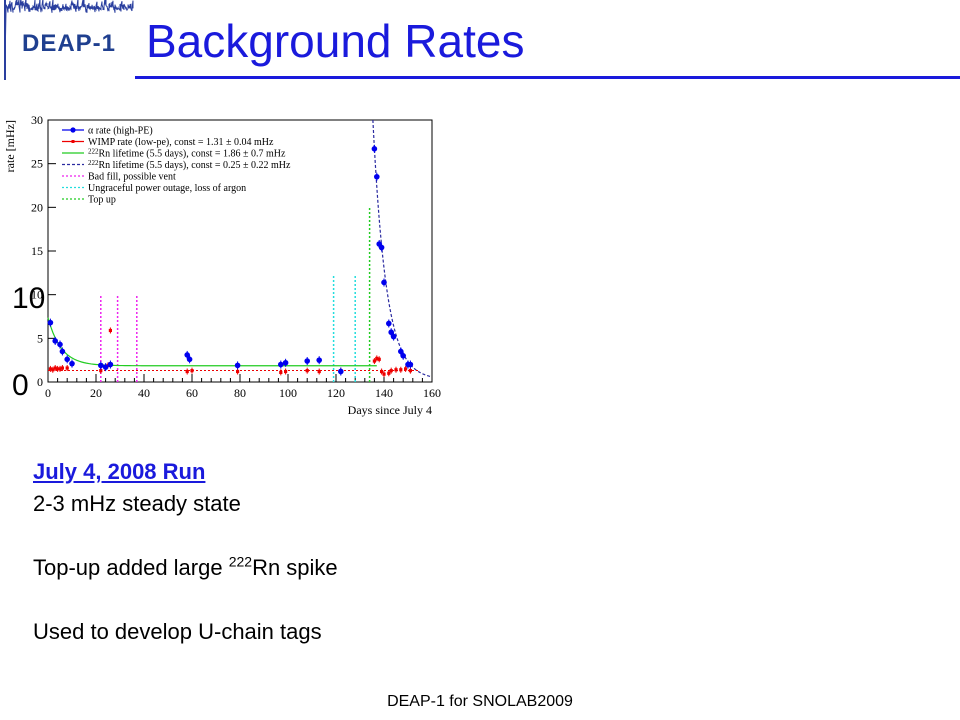  Describe the element at coordinates (120, 131) in the screenshot. I see `legend-entry: α rate (high-PE)` at that location.